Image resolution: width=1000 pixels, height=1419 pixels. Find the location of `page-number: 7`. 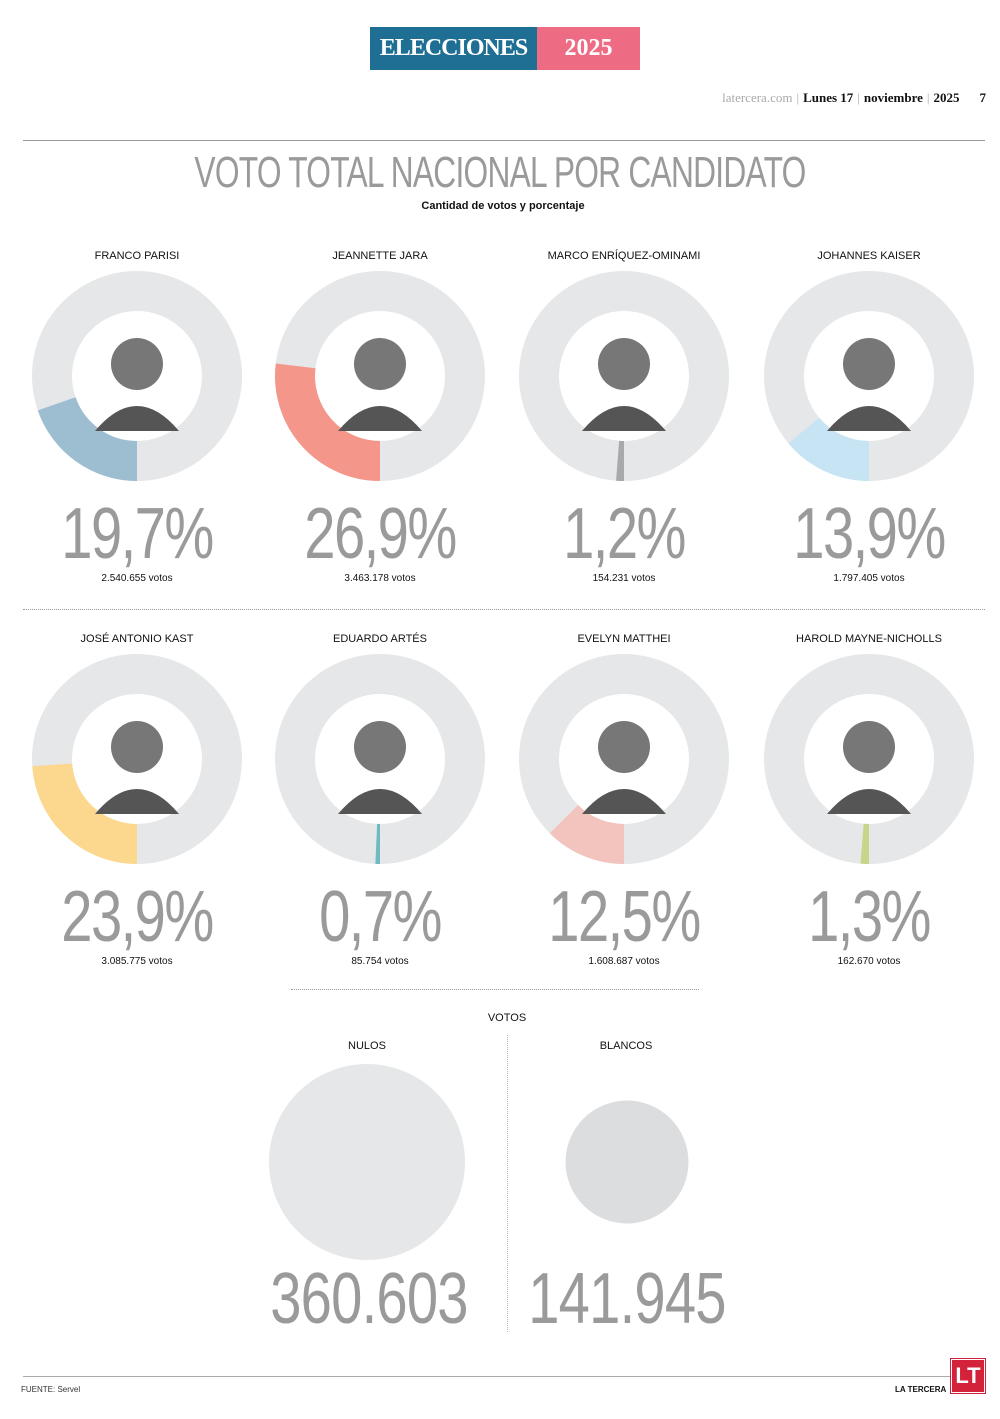

page-number: 7 is located at coordinates (983, 97).